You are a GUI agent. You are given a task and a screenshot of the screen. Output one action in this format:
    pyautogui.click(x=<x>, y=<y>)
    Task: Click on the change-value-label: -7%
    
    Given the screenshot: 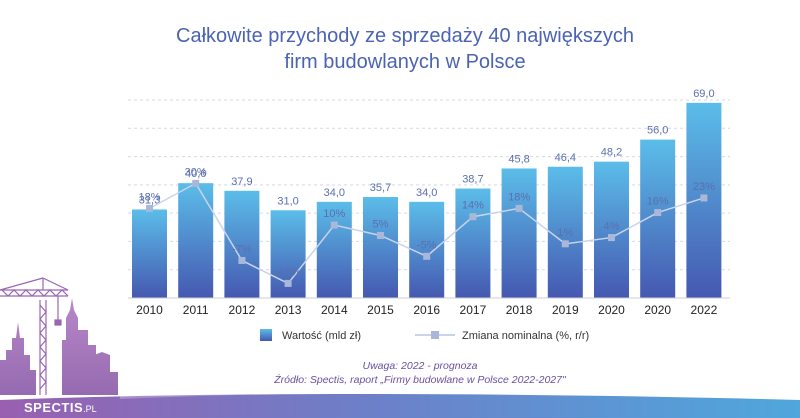 What is the action you would take?
    pyautogui.click(x=242, y=249)
    